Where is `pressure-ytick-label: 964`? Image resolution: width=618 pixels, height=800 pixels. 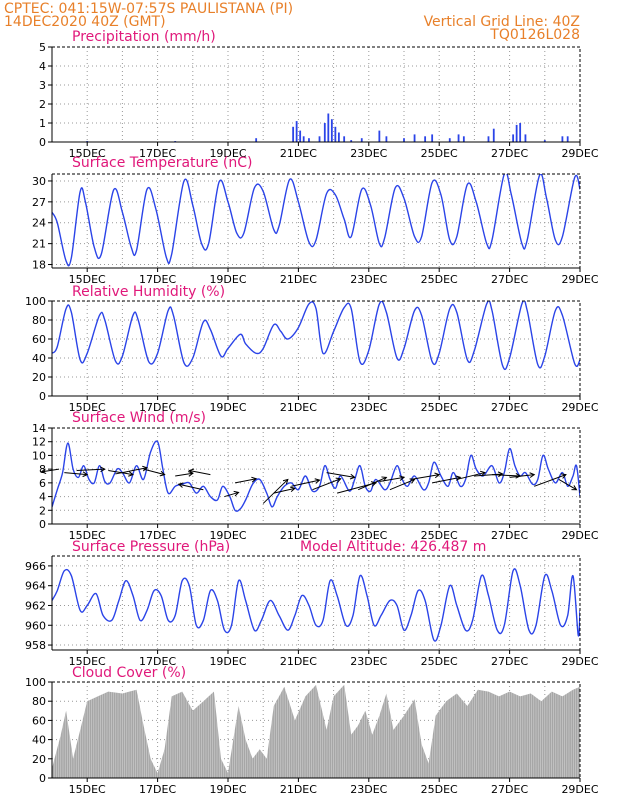
pressure-ytick-label: 964 is located at coordinates (35, 586).